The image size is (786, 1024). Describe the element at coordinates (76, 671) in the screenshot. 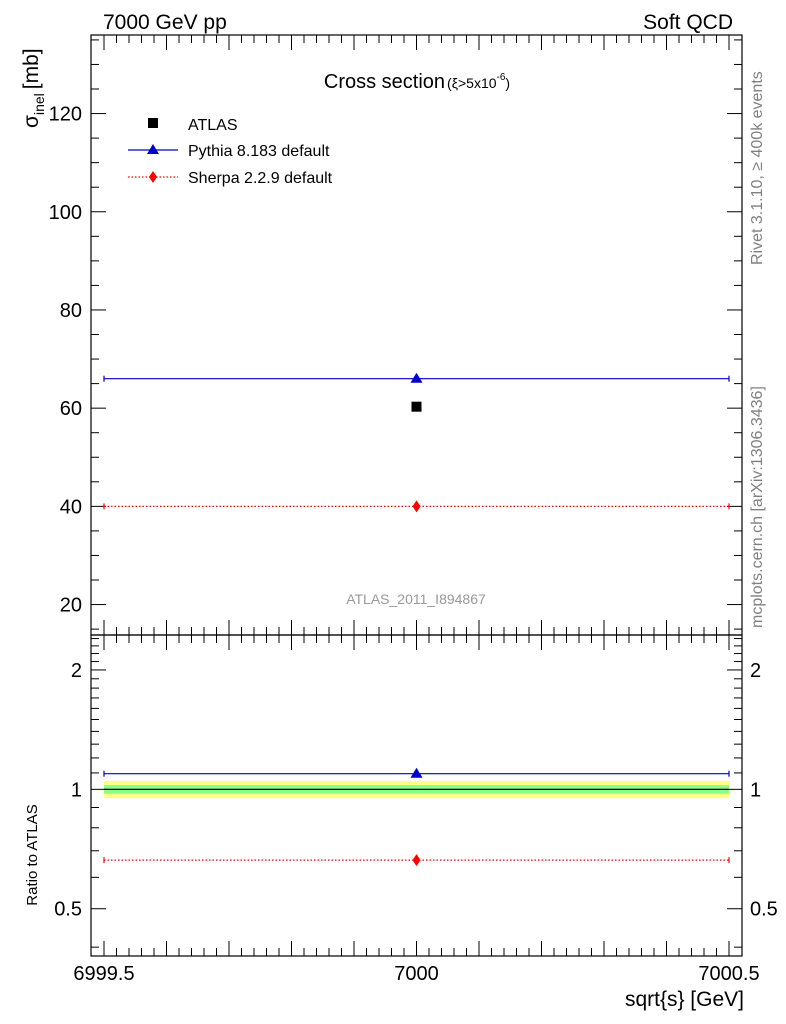

I see `ratio-ytick-label-left: 2` at that location.